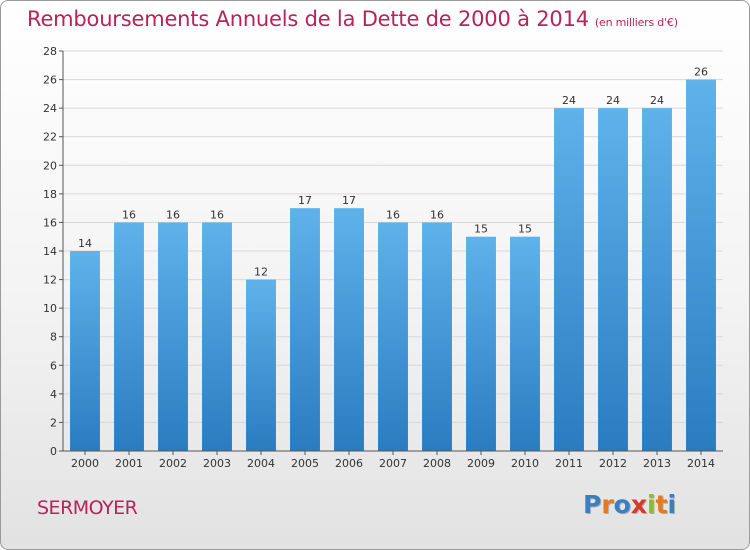  I want to click on data-label: 12, so click(261, 272).